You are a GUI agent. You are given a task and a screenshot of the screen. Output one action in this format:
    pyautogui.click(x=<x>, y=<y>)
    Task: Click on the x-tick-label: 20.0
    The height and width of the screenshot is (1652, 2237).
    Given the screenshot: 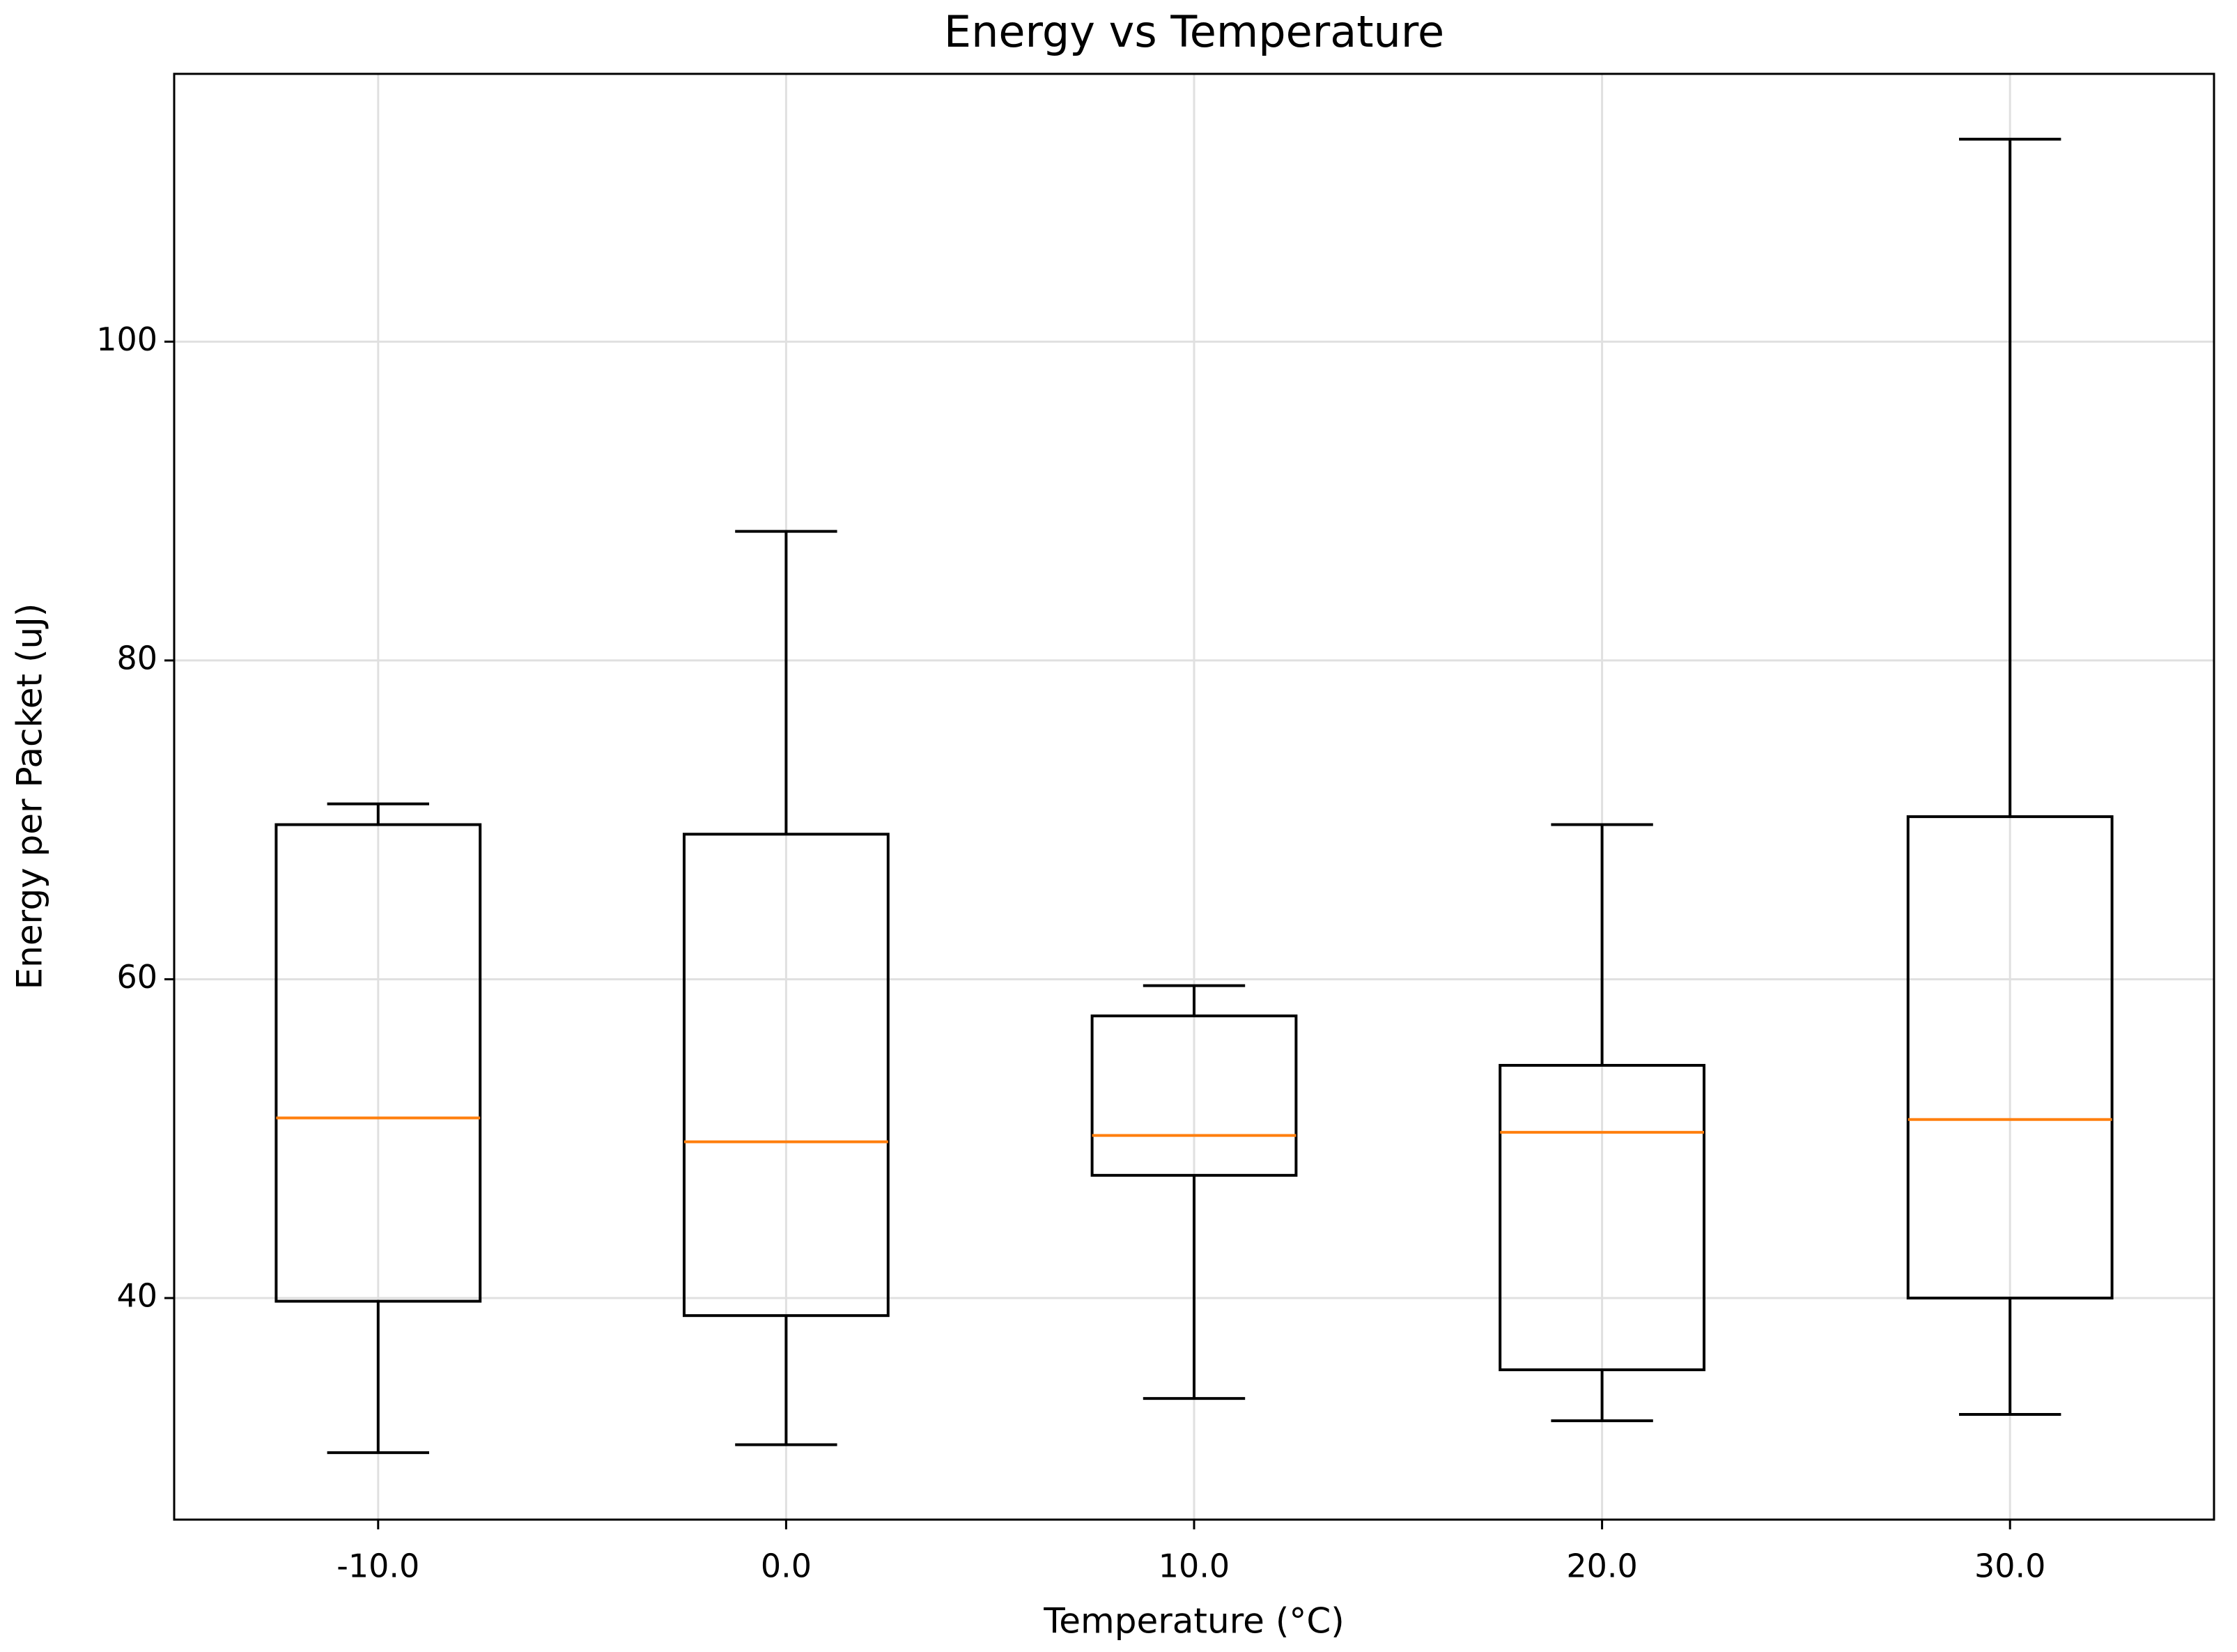 What is the action you would take?
    pyautogui.click(x=1601, y=1566)
    